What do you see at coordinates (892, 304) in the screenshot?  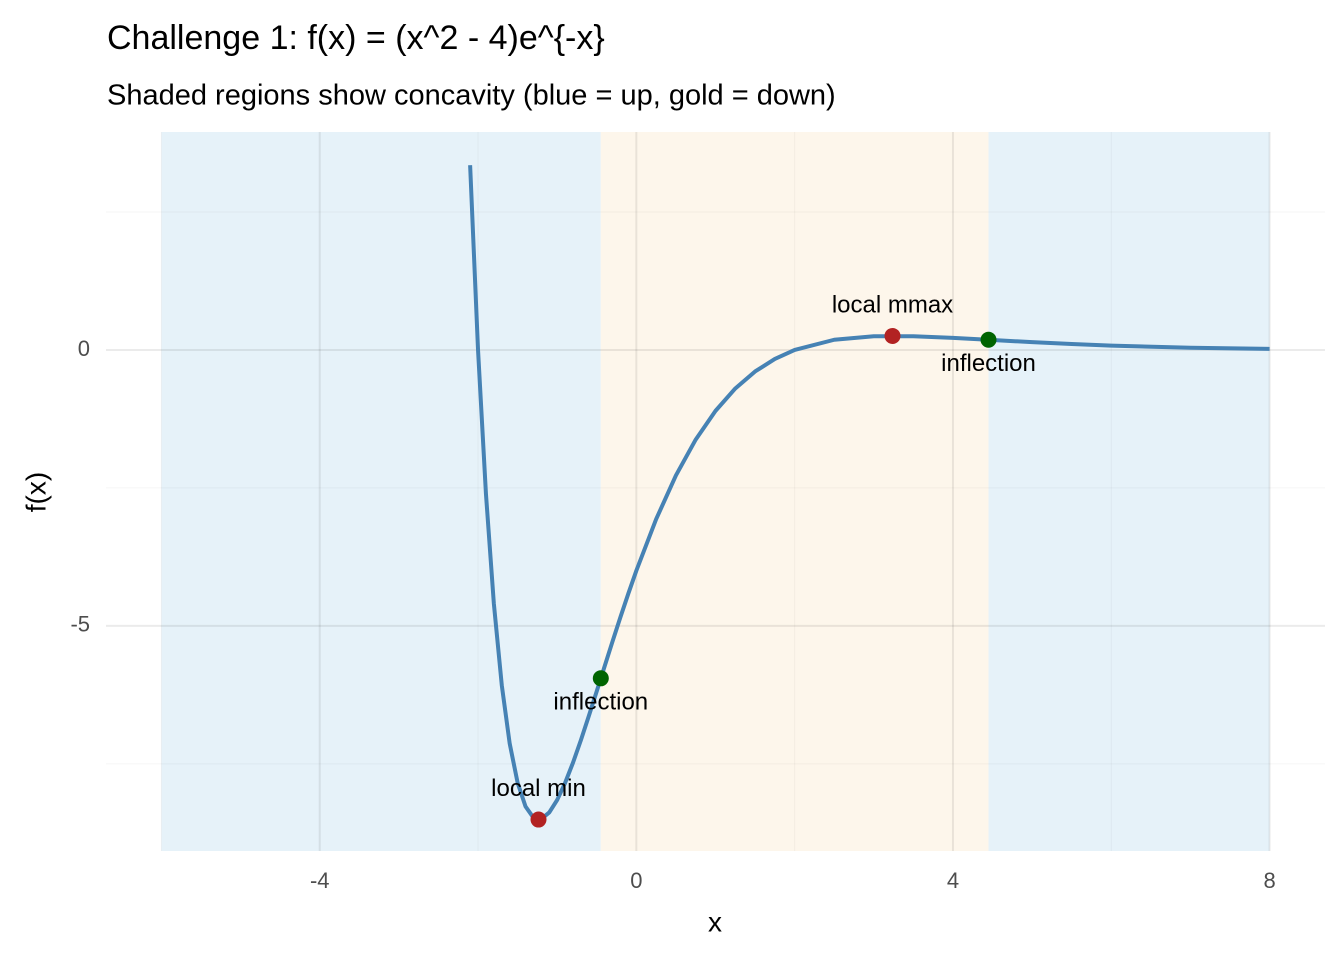 I see `point-label: local mmax` at bounding box center [892, 304].